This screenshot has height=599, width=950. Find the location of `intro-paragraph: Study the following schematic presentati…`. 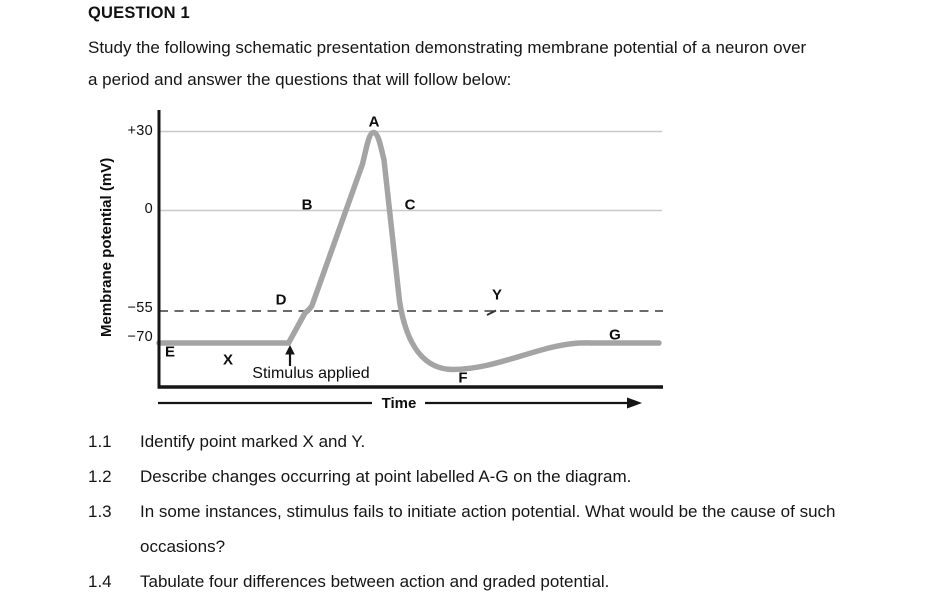

intro-paragraph: Study the following schematic presentati… is located at coordinates (515, 64).